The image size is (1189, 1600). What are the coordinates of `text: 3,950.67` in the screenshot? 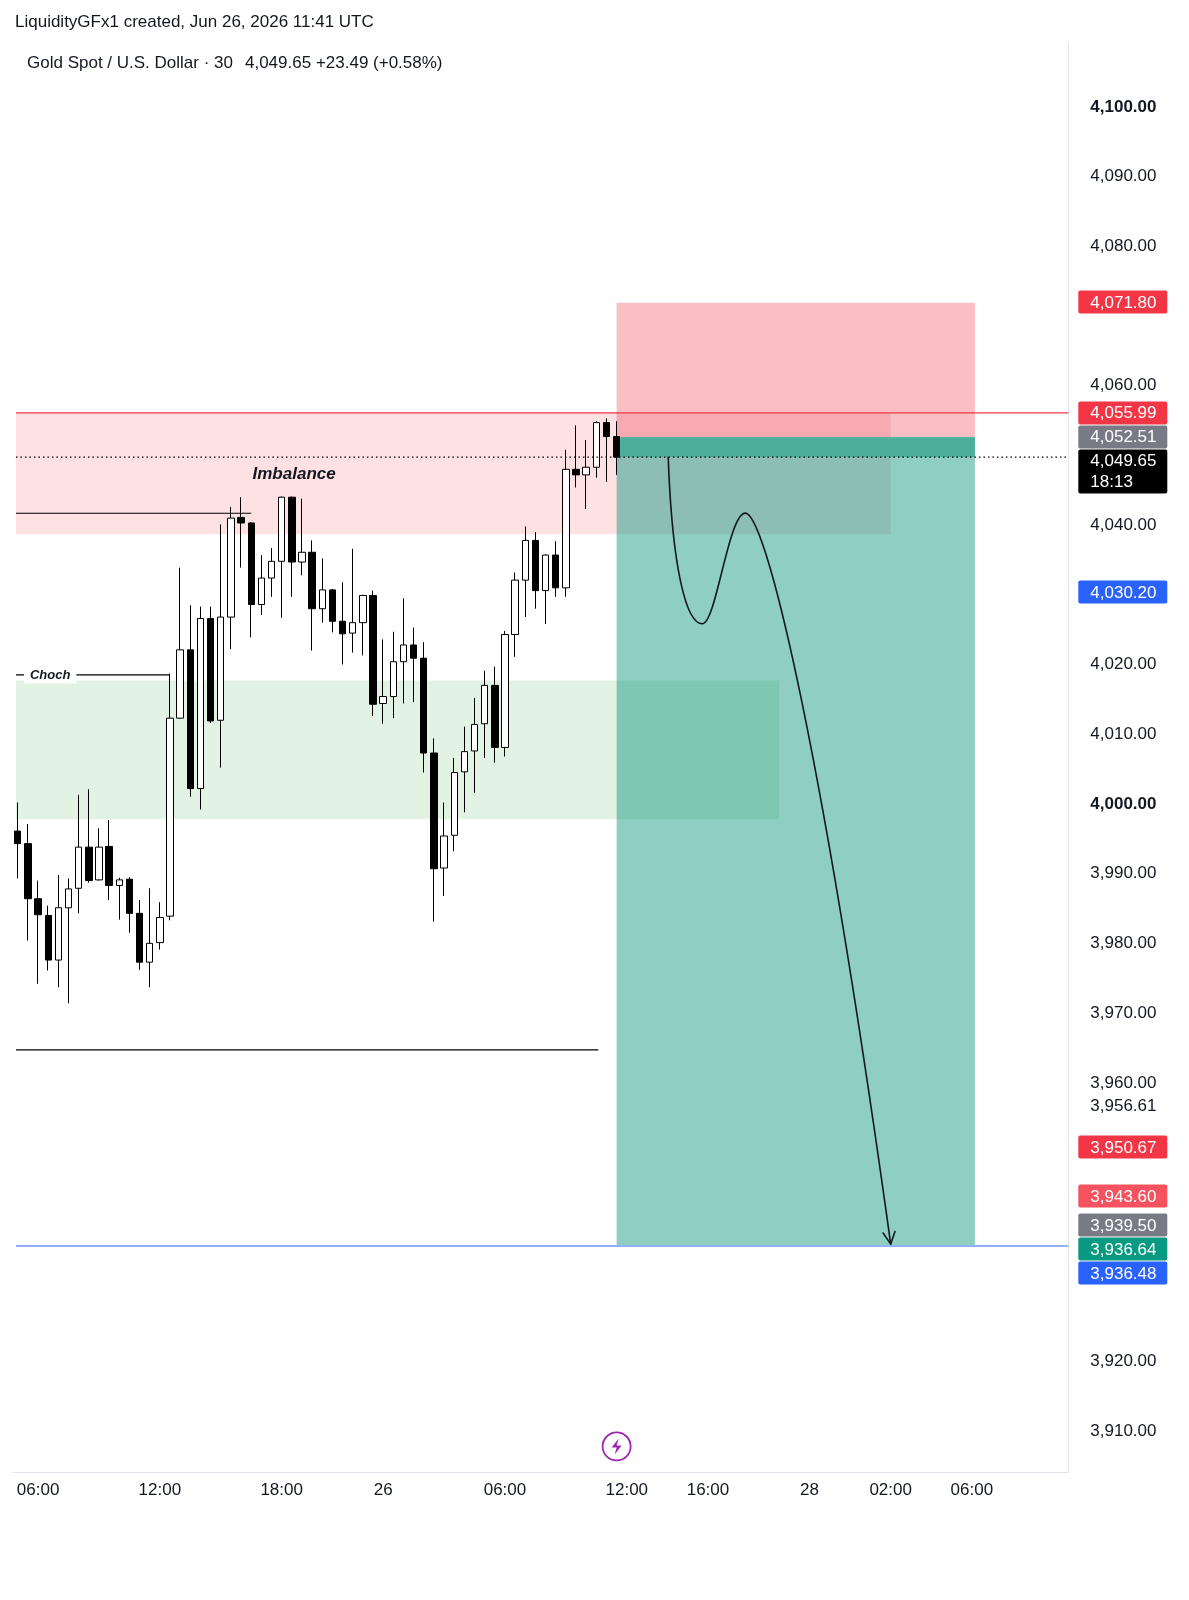 It's located at (1123, 1147).